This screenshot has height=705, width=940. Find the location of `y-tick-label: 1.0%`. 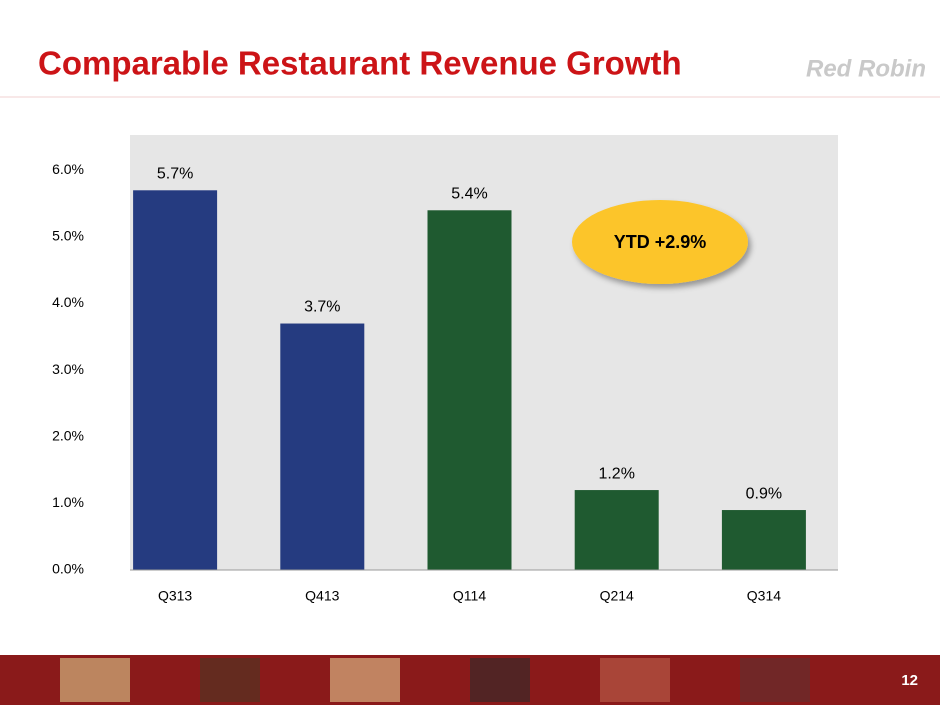

y-tick-label: 1.0% is located at coordinates (68, 502).